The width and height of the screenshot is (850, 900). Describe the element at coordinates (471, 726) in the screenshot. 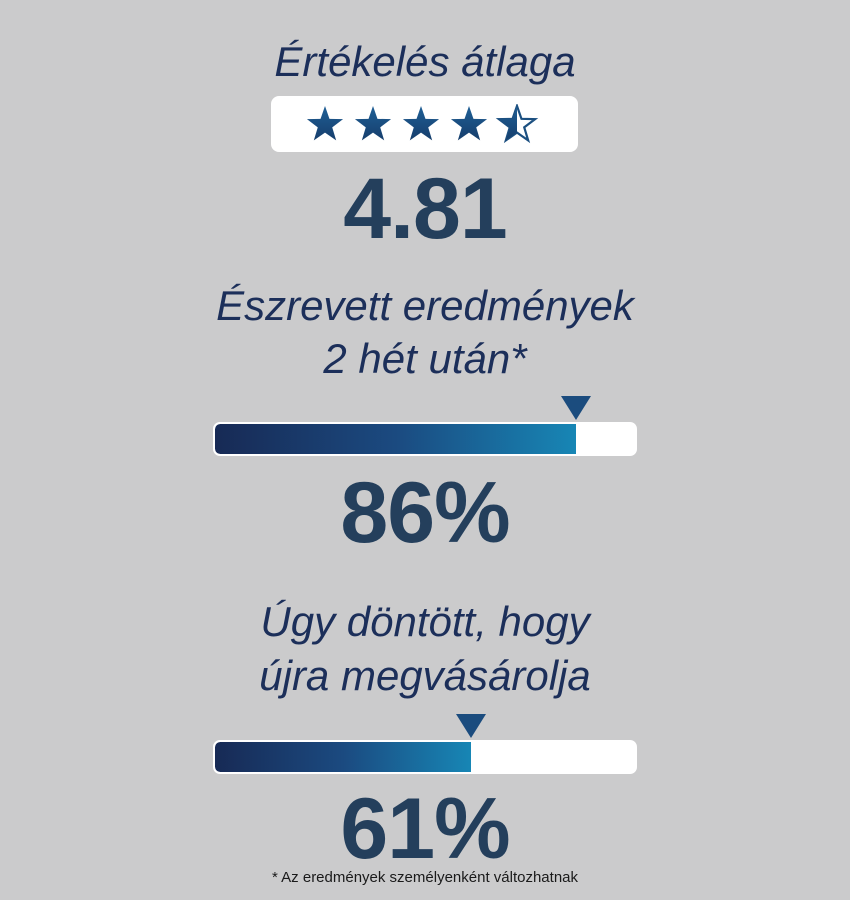

I see `repurchase-marker-icon` at that location.